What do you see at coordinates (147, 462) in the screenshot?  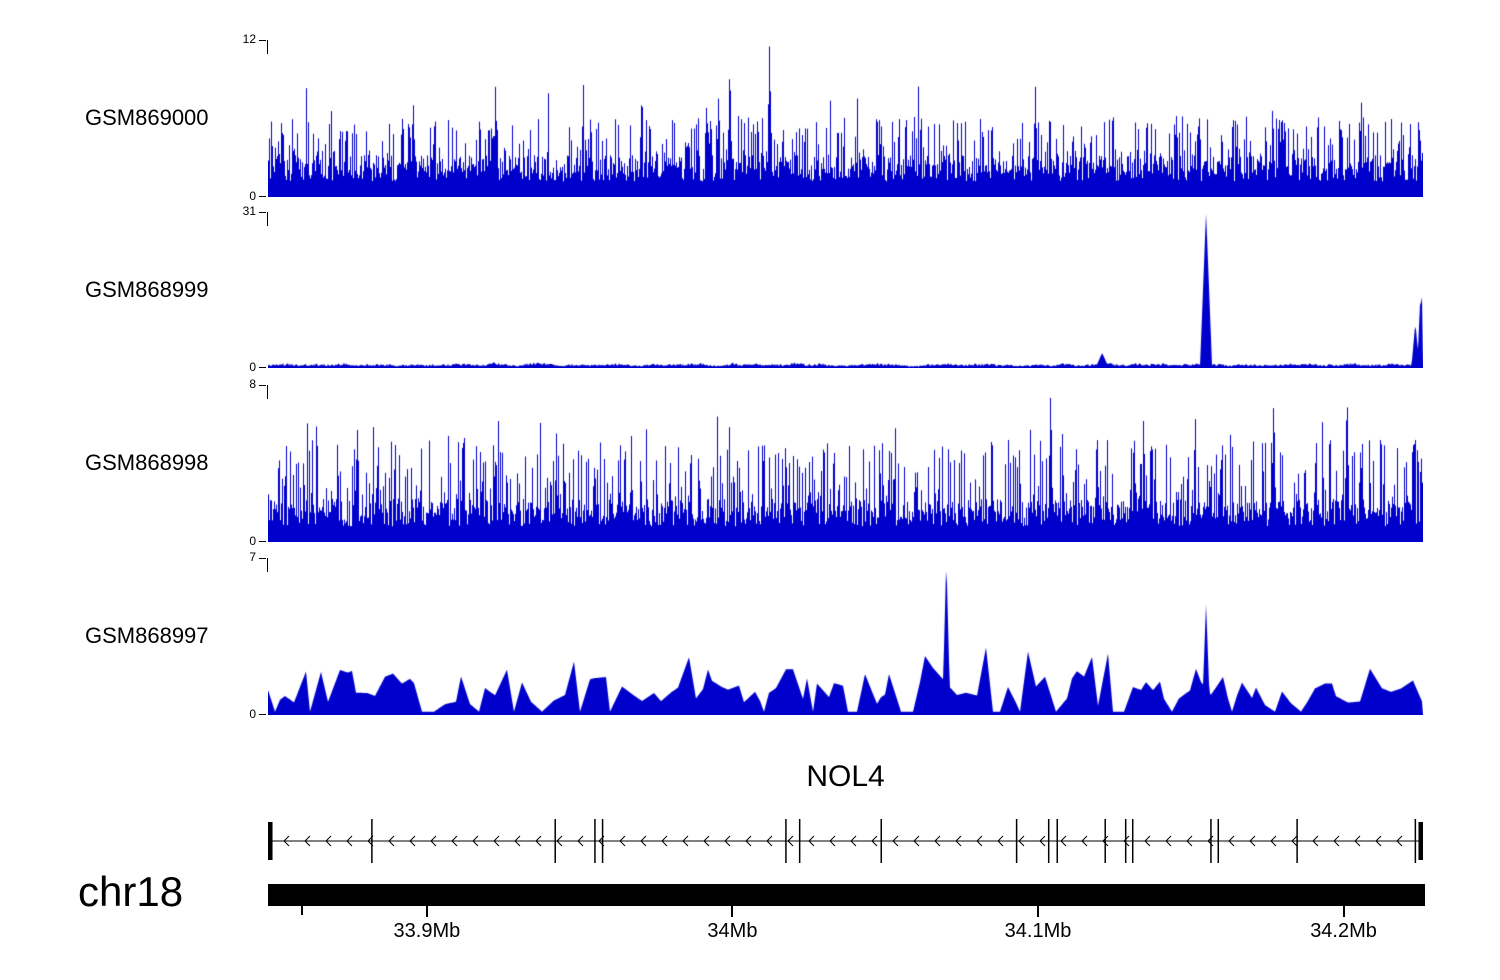 I see `track-label-gsm868998: GSM868998` at bounding box center [147, 462].